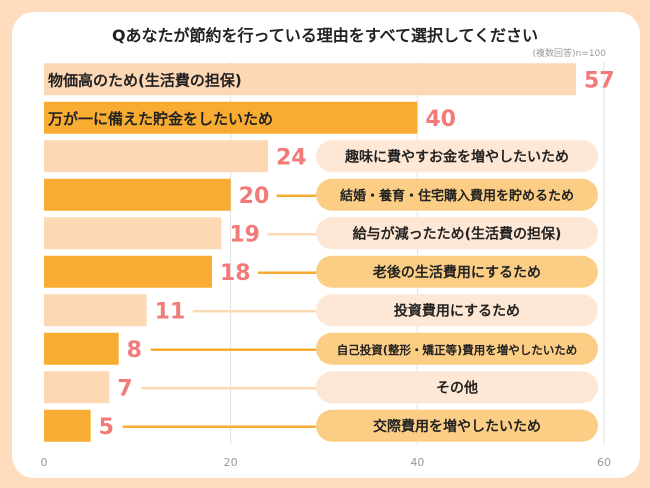 This screenshot has width=650, height=488. I want to click on value-label: 5, so click(106, 427).